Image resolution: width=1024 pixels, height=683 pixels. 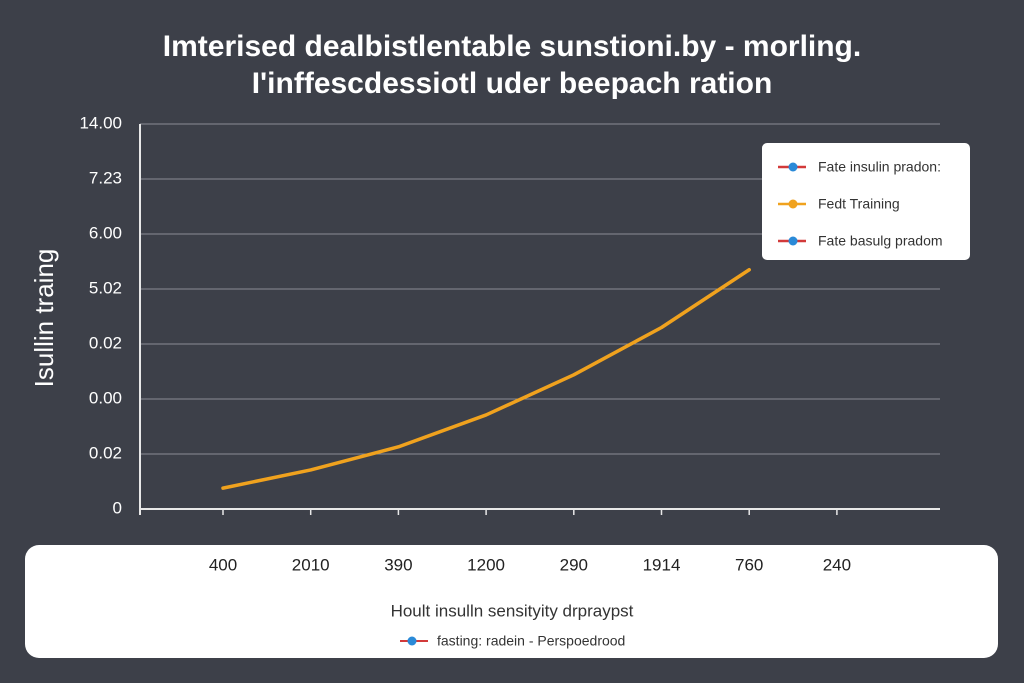 What do you see at coordinates (486, 564) in the screenshot?
I see `x-tick-label: 1200` at bounding box center [486, 564].